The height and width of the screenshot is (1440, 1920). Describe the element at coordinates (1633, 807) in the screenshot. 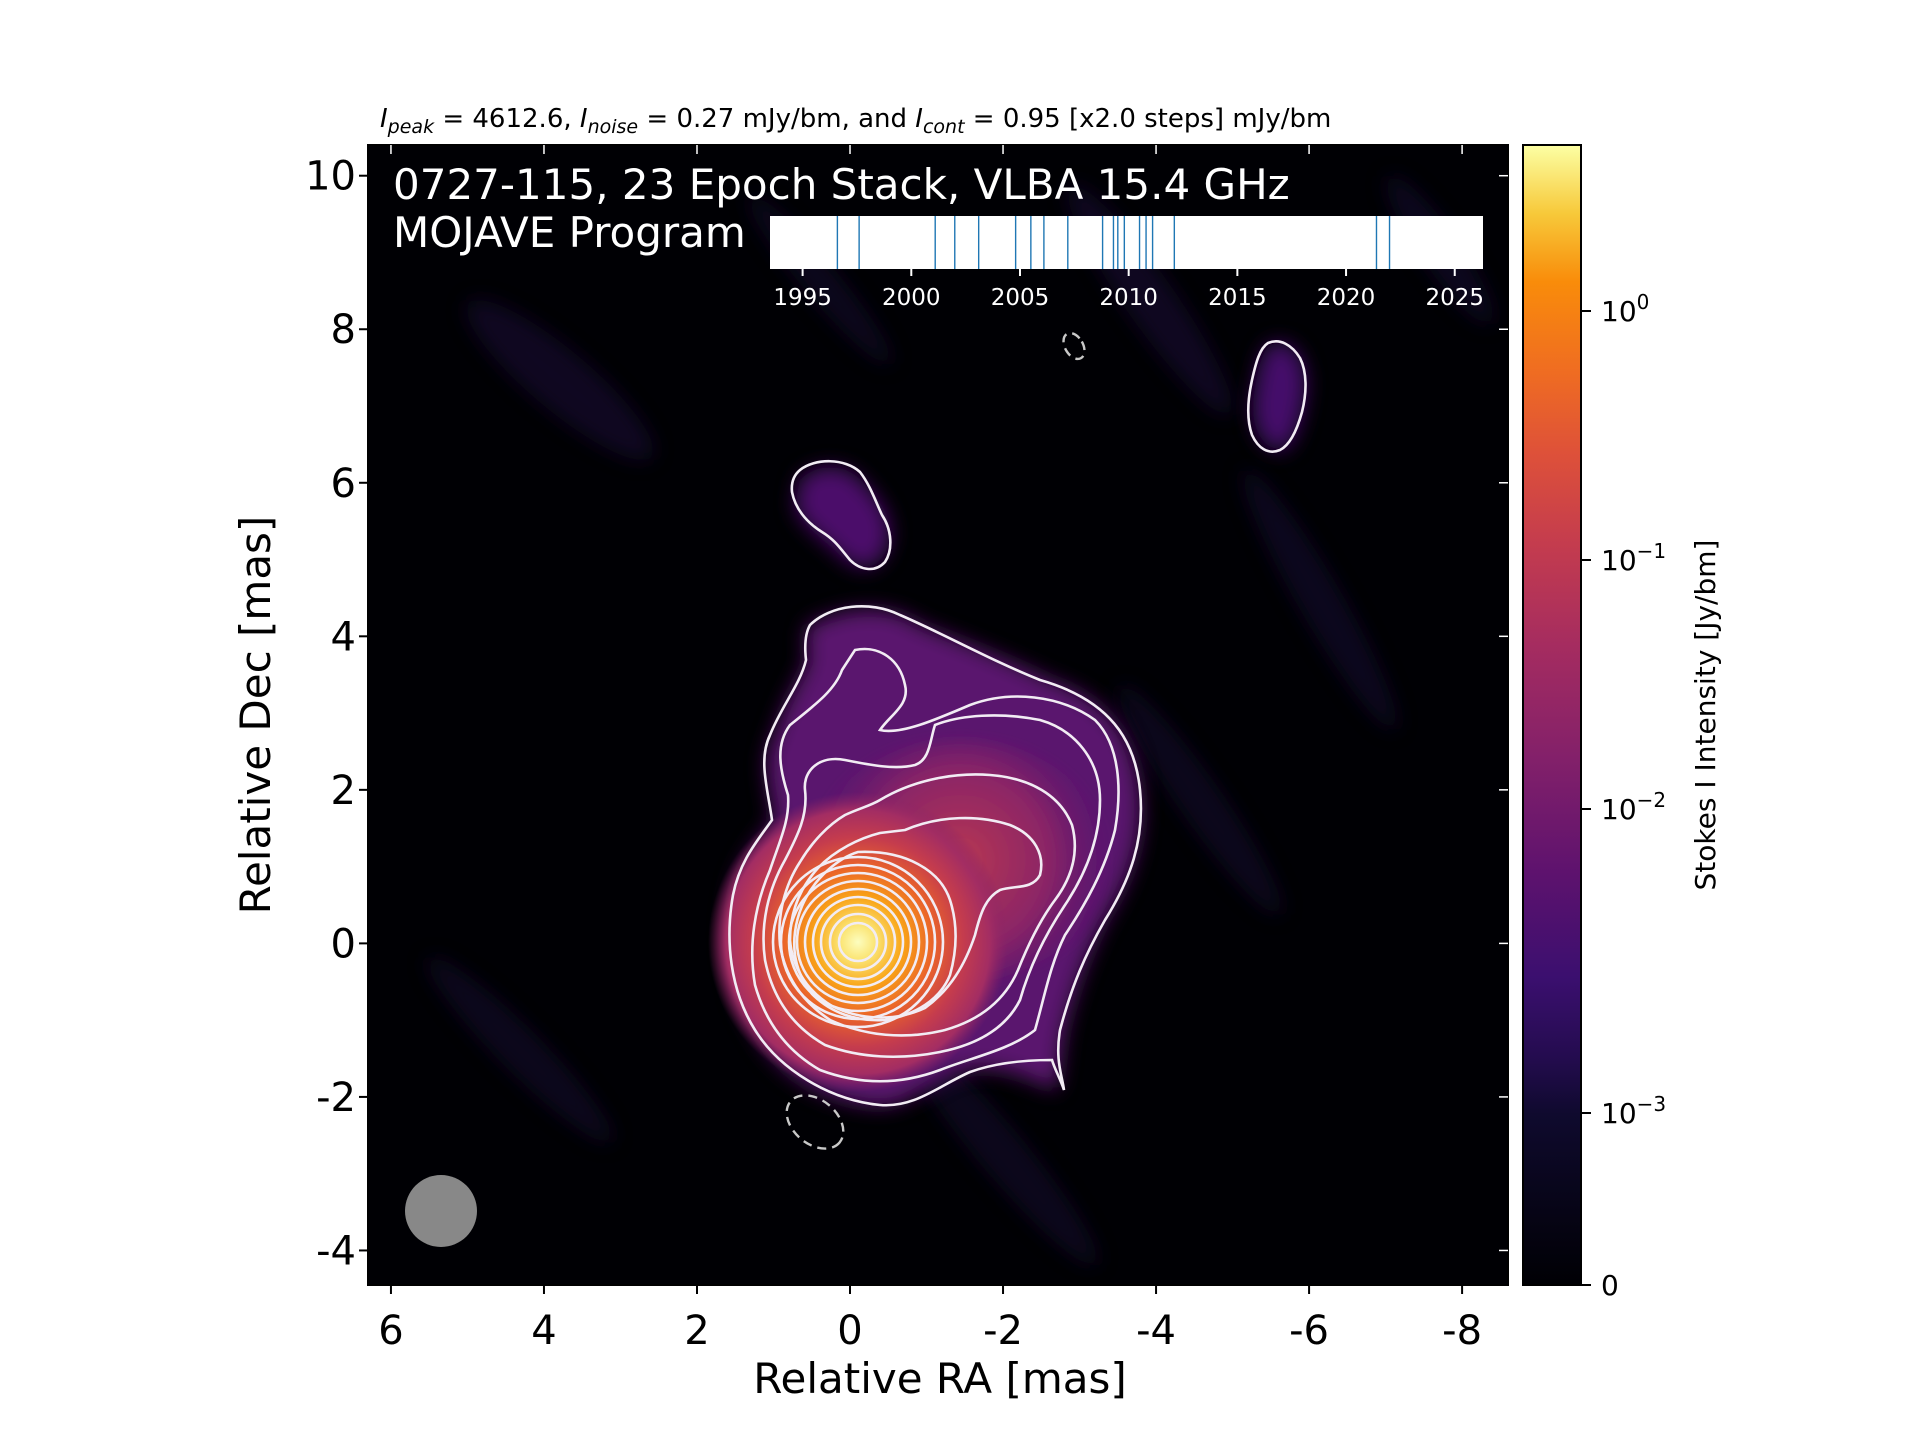

I see `colorbar-tick-label: 10⁻²` at that location.